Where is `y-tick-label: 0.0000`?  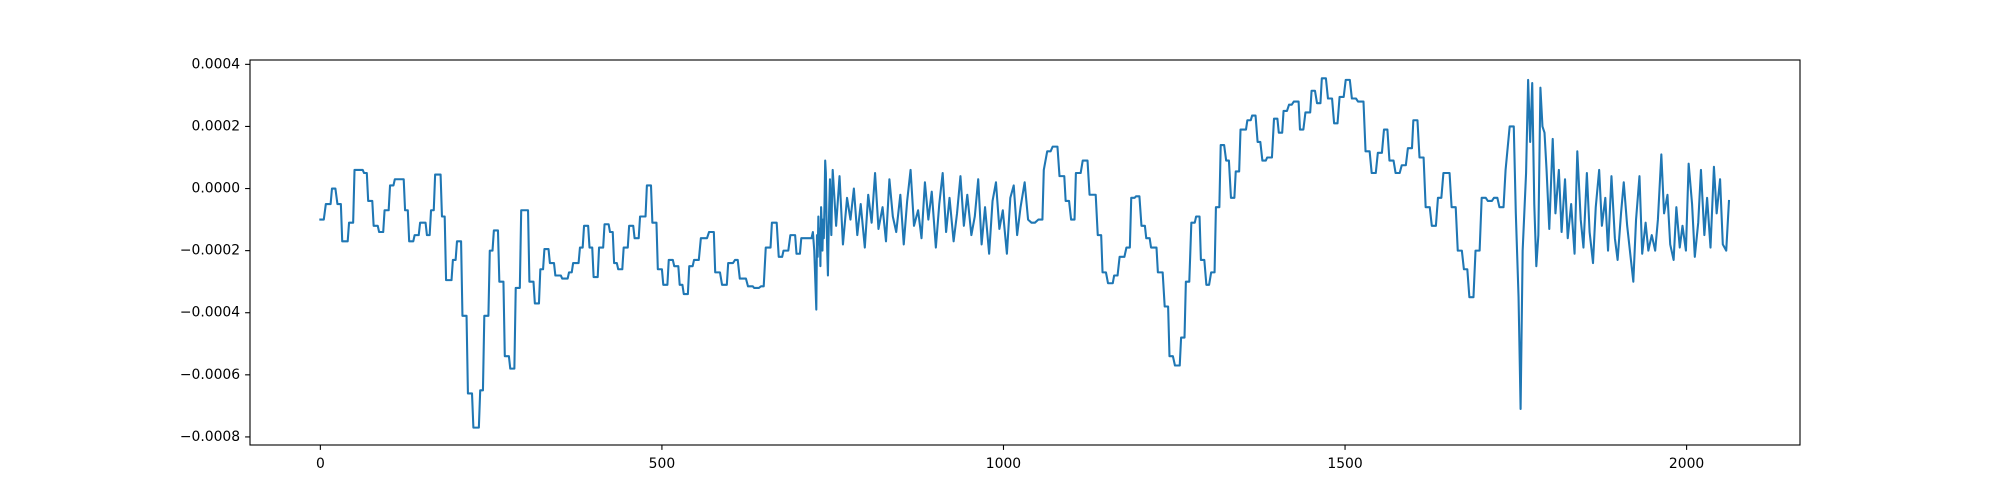
y-tick-label: 0.0000 is located at coordinates (215, 189).